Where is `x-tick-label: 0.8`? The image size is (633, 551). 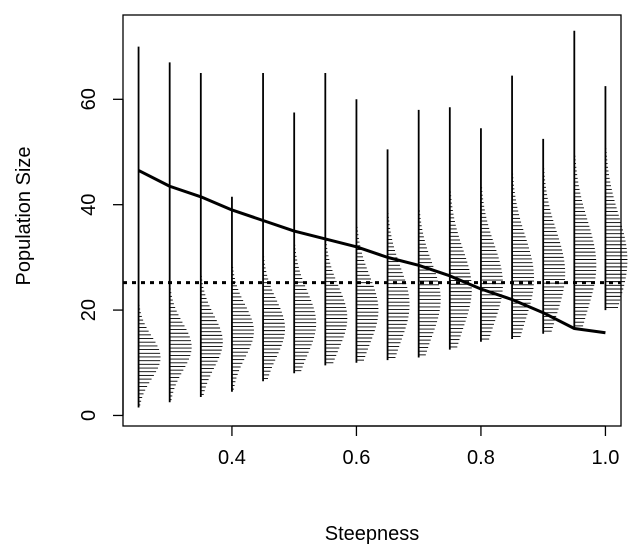 x-tick-label: 0.8 is located at coordinates (481, 458).